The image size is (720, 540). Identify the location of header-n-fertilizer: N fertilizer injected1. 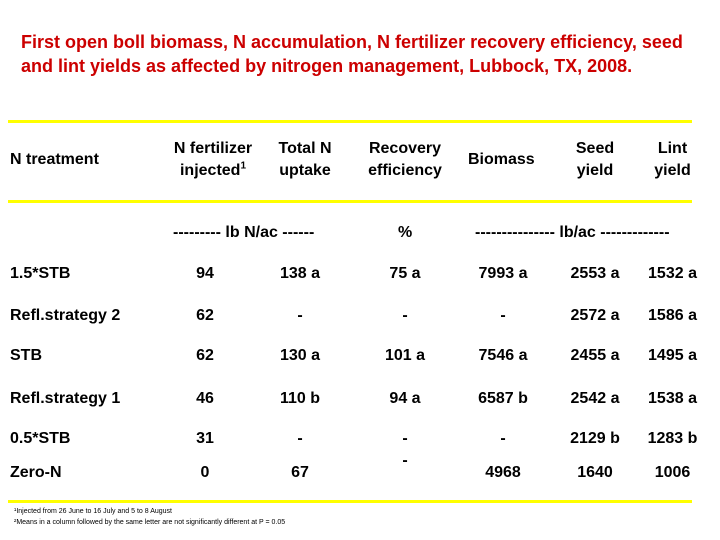
(213, 160).